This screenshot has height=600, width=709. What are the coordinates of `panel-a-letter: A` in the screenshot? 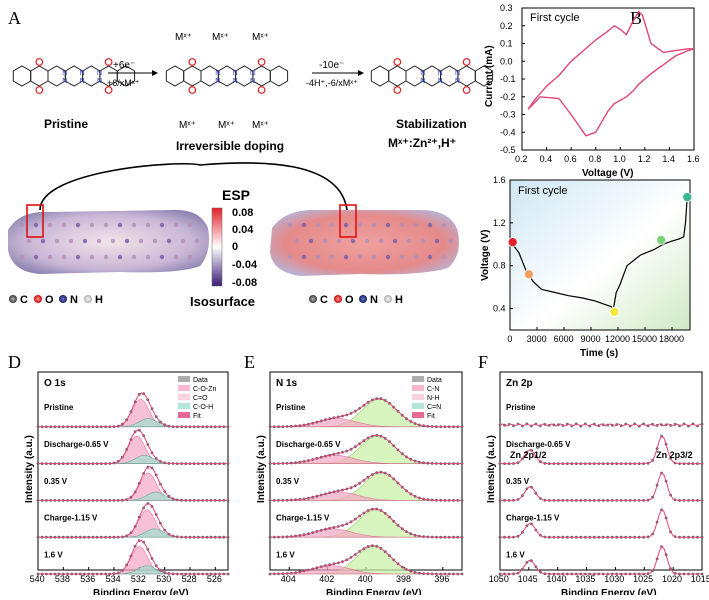 It's located at (14, 18).